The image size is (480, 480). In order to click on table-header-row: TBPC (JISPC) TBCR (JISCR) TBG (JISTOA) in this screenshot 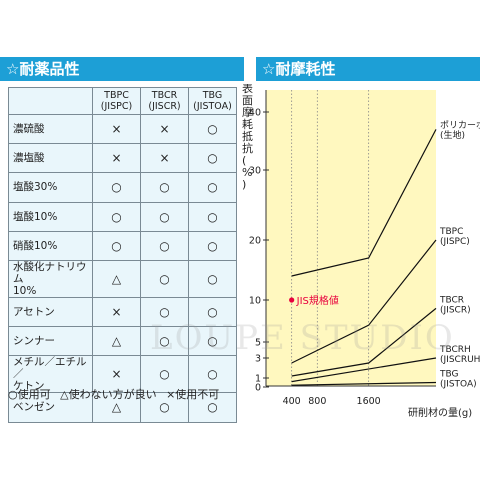, I will do `click(122, 101)`.